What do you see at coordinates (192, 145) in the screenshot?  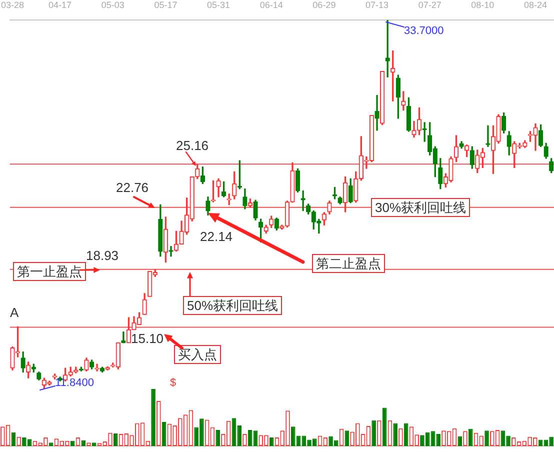 I see `annotation: 25.16` at bounding box center [192, 145].